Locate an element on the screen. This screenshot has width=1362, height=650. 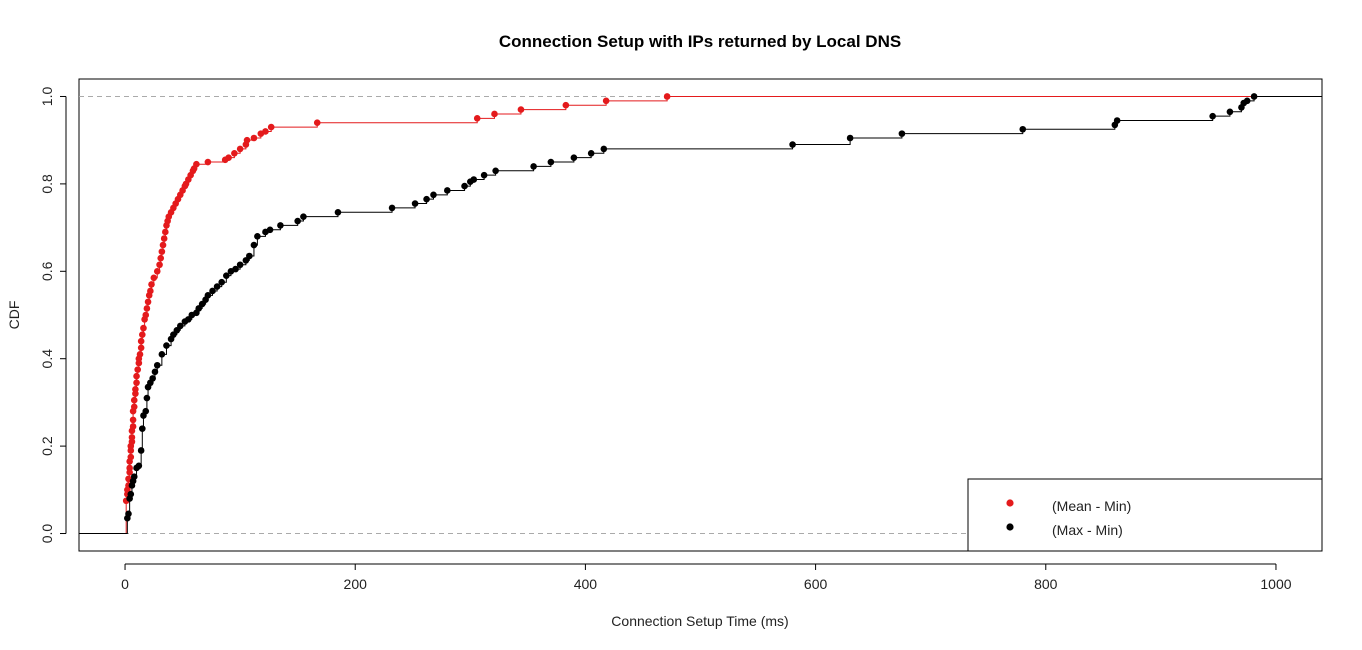
legend: (Mean - Min) (Max - Min) is located at coordinates (1145, 515).